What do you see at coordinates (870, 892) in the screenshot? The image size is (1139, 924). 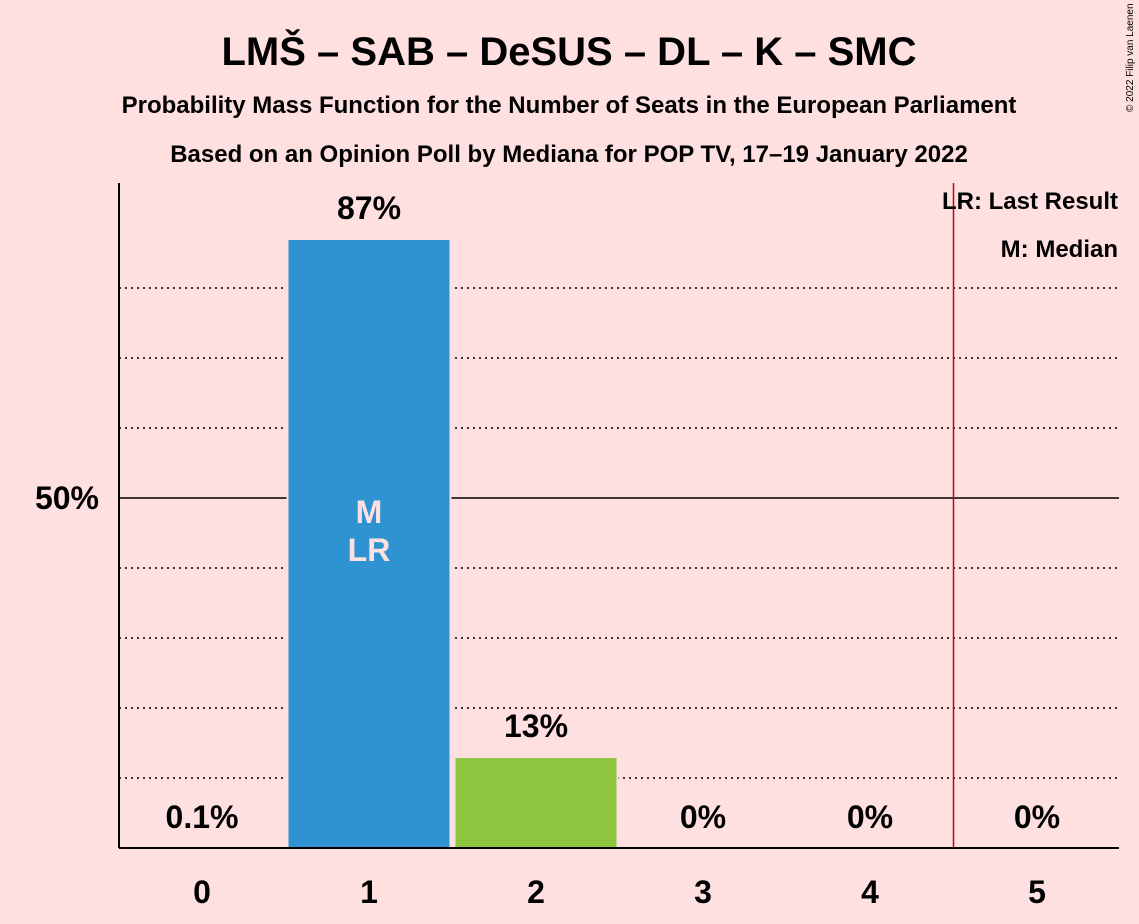 I see `x-tick-label: 4` at bounding box center [870, 892].